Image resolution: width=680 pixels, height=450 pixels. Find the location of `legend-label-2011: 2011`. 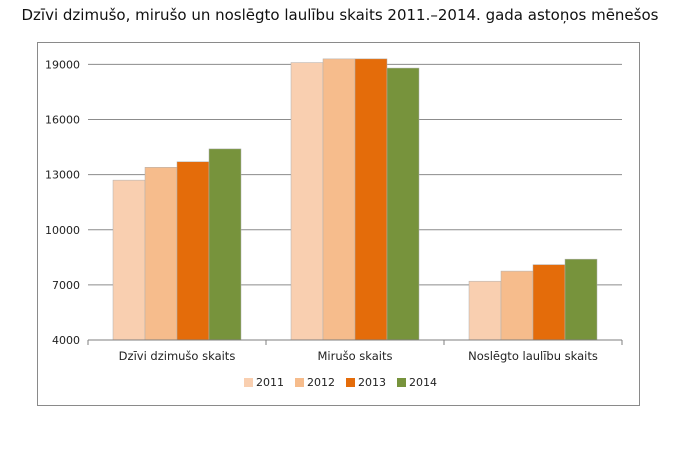

legend-label-2011: 2011 is located at coordinates (270, 382).